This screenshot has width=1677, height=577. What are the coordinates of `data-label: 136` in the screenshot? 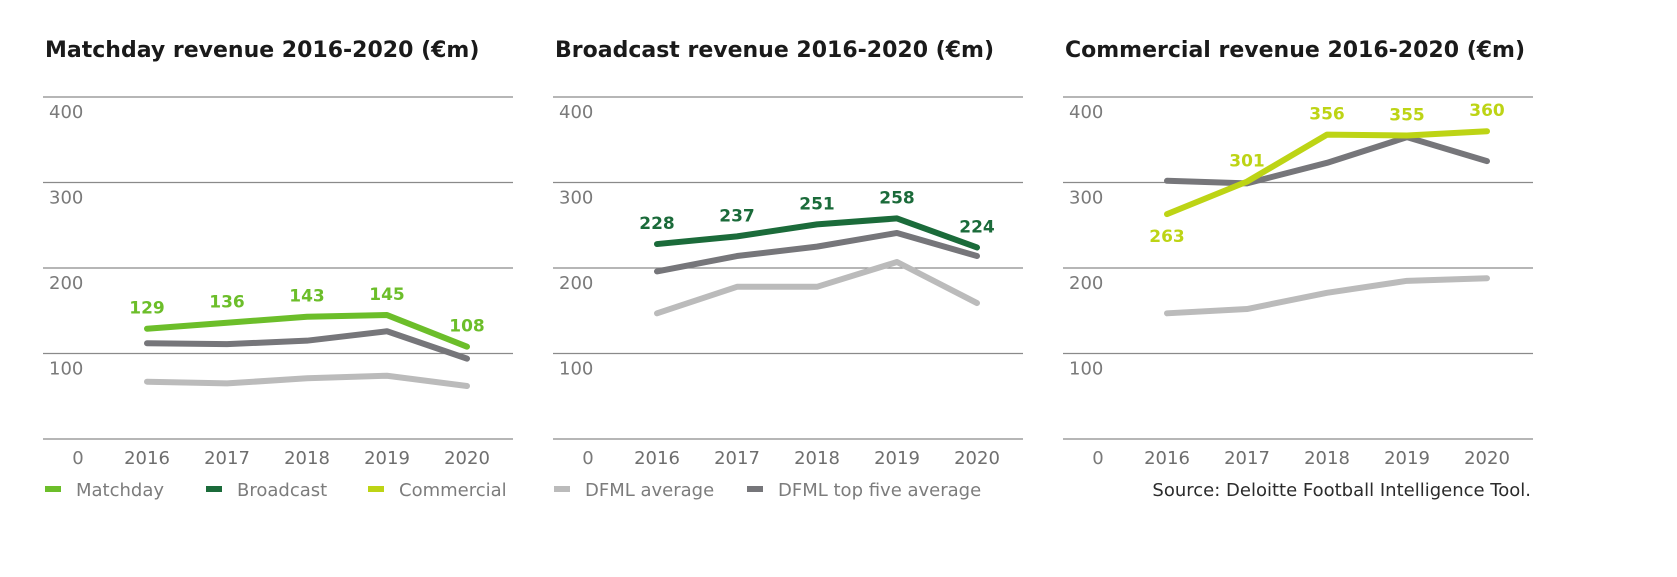 It's located at (227, 303).